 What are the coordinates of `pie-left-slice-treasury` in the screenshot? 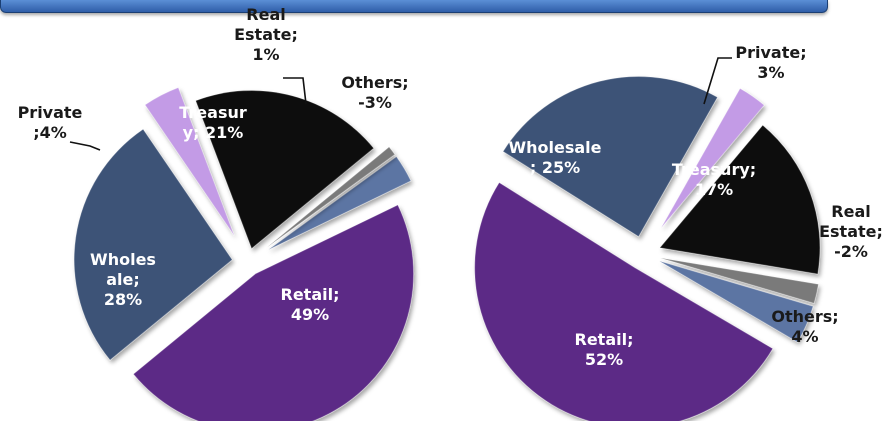 It's located at (285, 170).